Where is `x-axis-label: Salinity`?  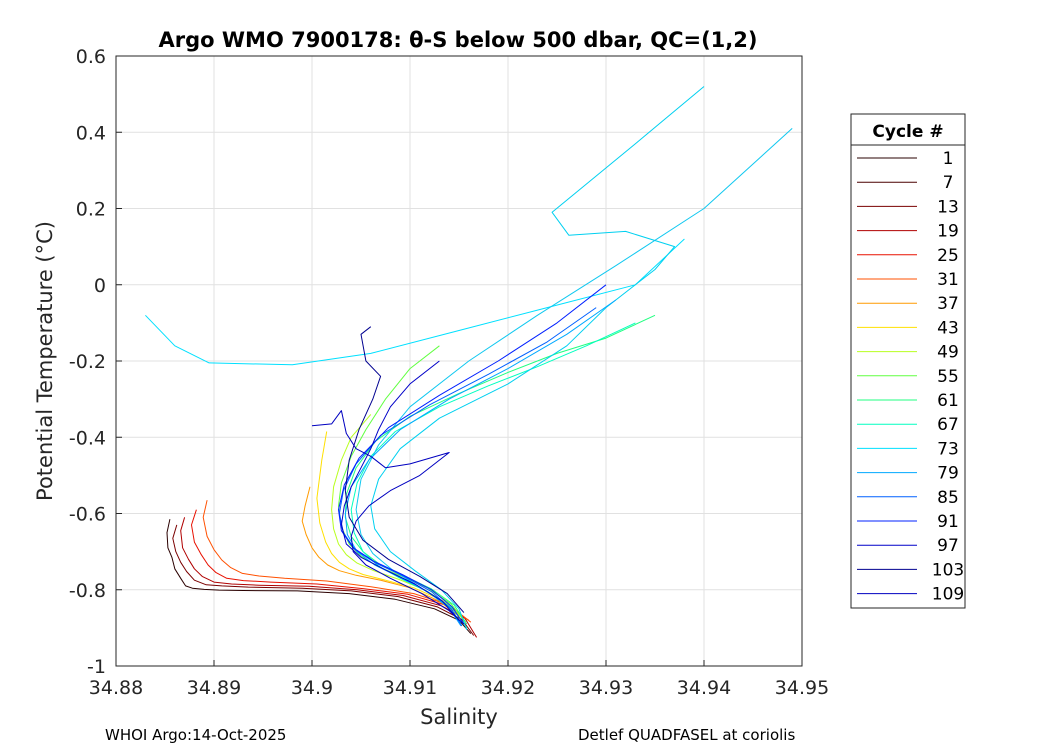 x-axis-label: Salinity is located at coordinates (459, 717).